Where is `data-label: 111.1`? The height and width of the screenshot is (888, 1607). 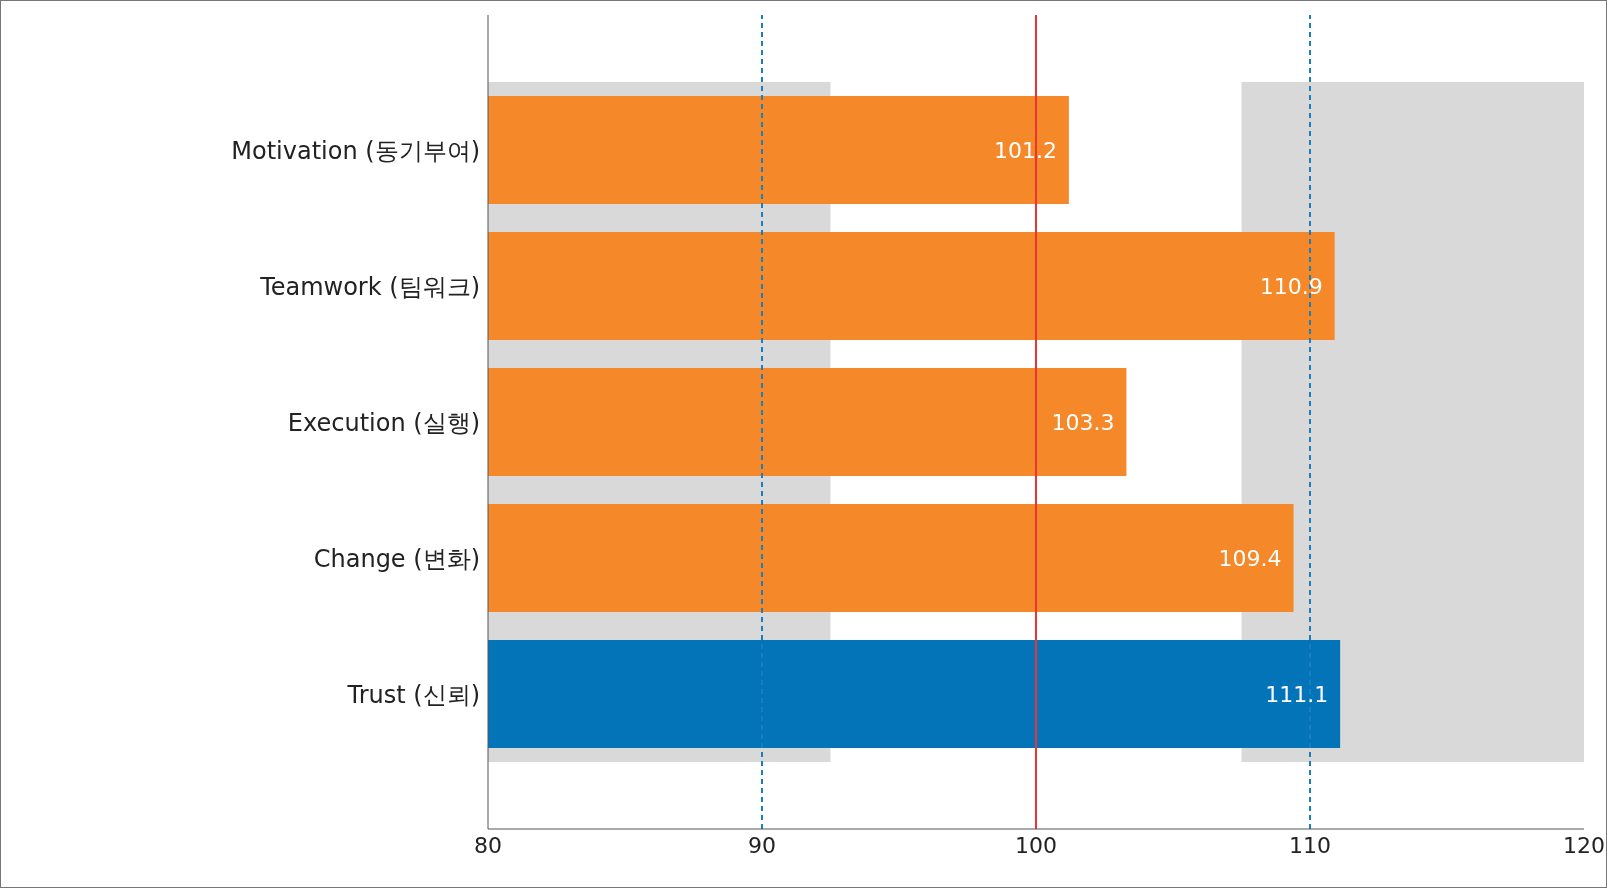 data-label: 111.1 is located at coordinates (1297, 694).